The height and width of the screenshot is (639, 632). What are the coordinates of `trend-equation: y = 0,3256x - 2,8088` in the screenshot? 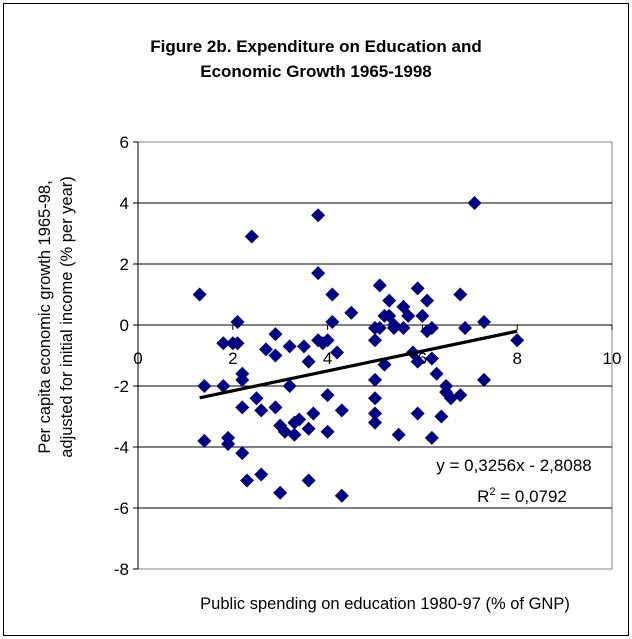 It's located at (513, 465).